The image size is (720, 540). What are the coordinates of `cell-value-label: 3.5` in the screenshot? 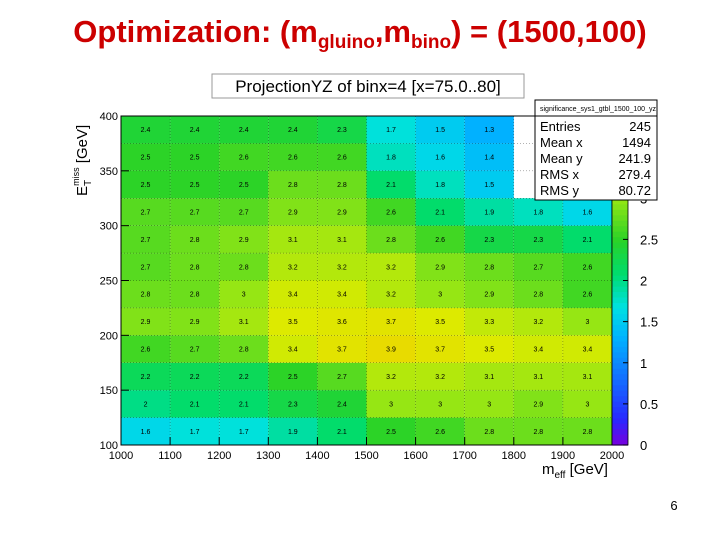 It's located at (440, 322).